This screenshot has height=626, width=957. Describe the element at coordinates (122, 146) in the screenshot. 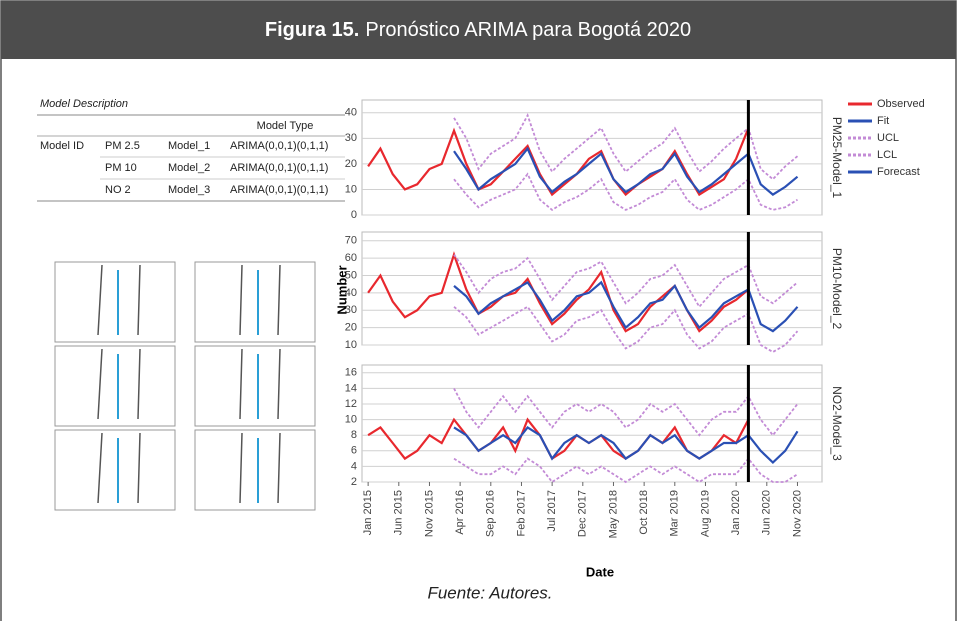

I see `table-cell: PM 2.5` at that location.